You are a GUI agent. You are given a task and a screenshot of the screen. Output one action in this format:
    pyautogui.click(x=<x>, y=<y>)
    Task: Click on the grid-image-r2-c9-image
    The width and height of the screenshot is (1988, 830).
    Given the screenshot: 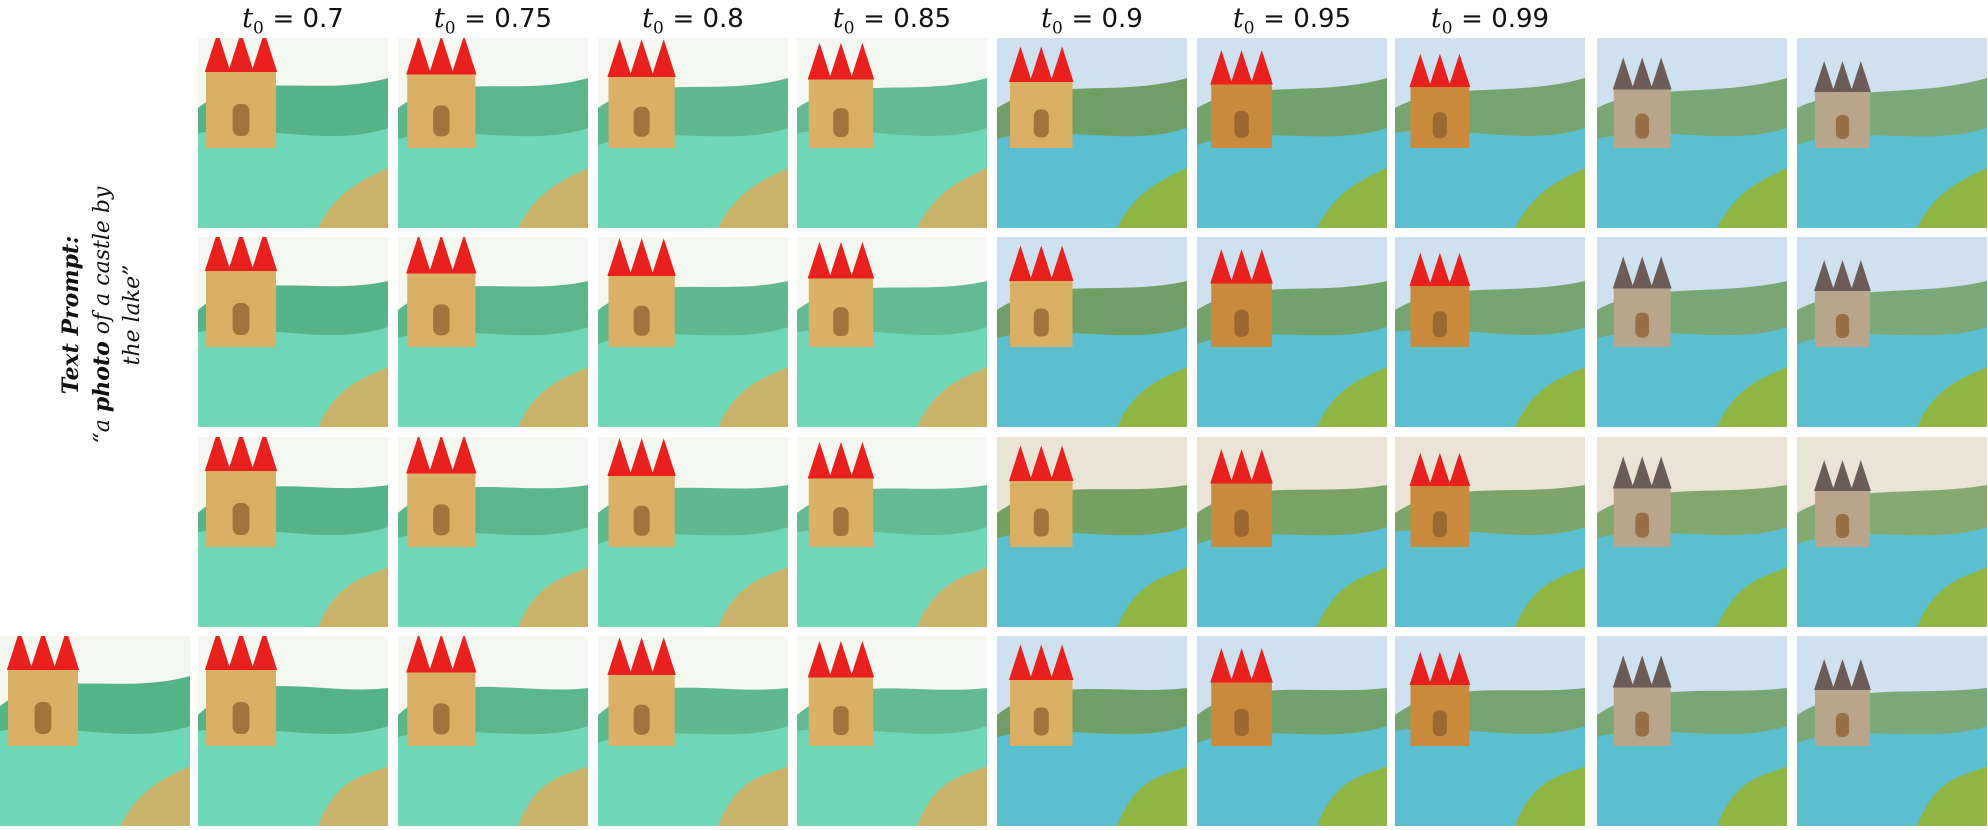 What is the action you would take?
    pyautogui.click(x=1892, y=332)
    